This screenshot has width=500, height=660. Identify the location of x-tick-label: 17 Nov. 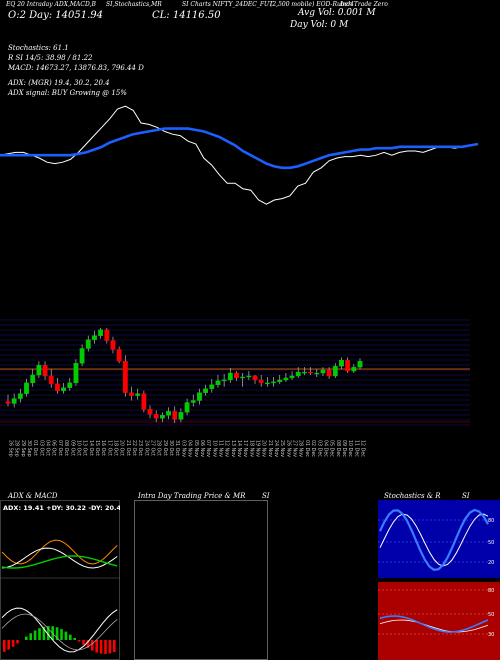
(245, 448).